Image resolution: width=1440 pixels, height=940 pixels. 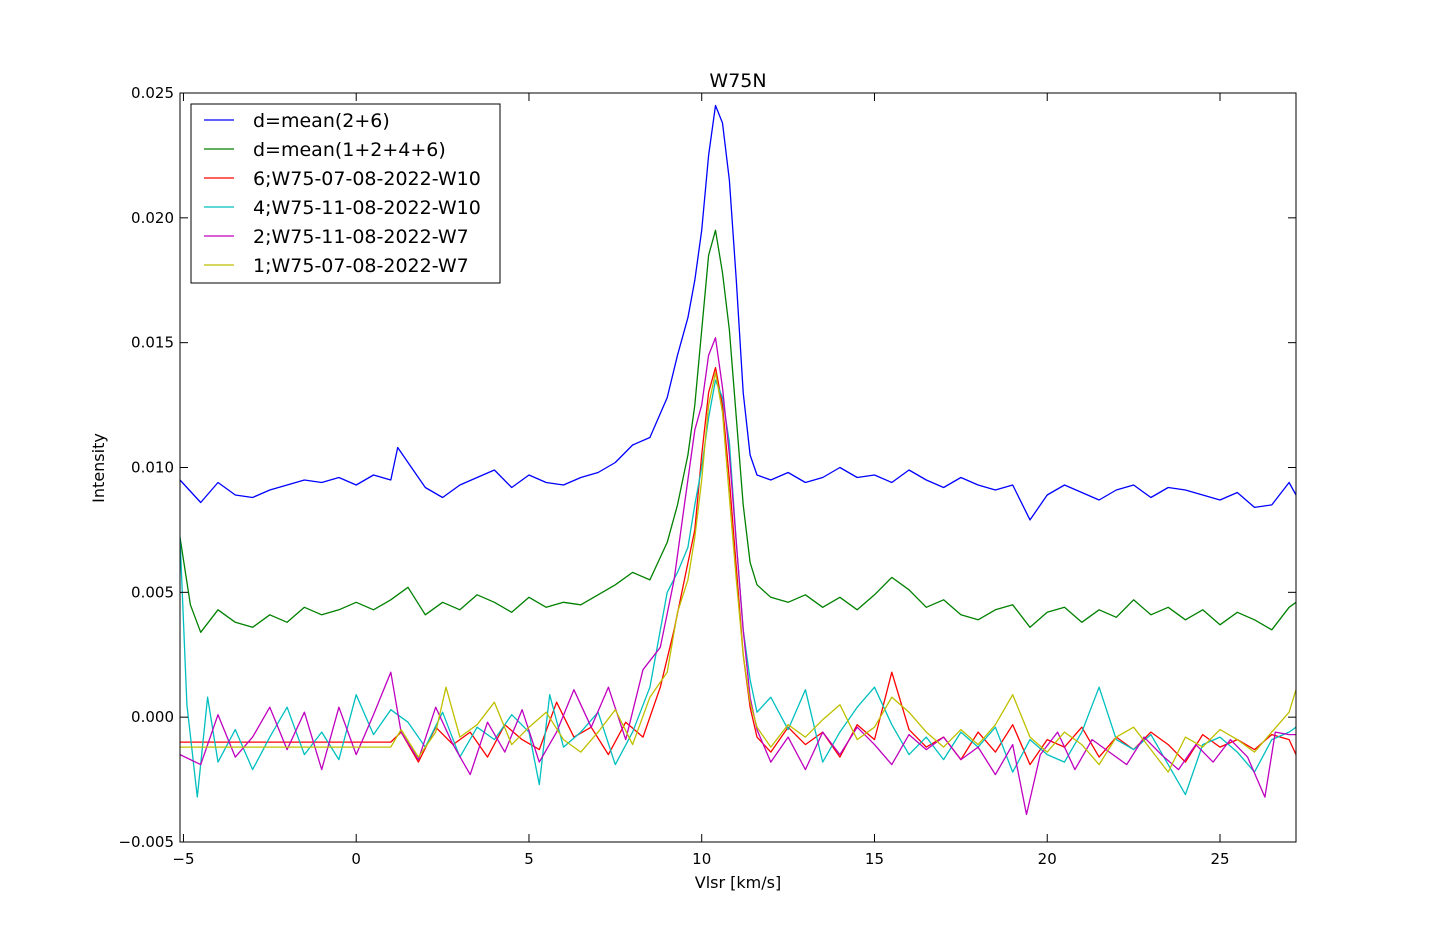 What do you see at coordinates (1219, 859) in the screenshot?
I see `x-tick-label: 25` at bounding box center [1219, 859].